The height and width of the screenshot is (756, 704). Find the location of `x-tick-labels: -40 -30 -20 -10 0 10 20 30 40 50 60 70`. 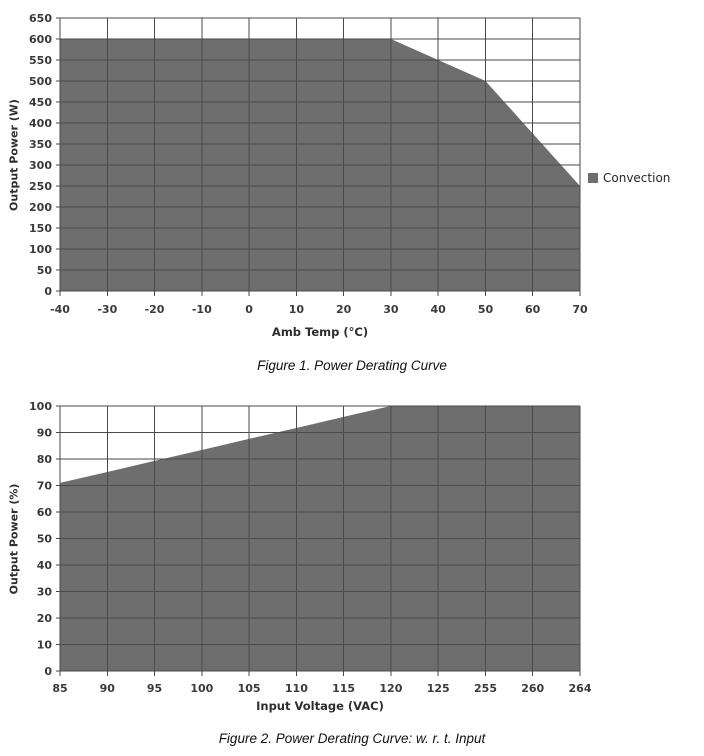

x-tick-labels: -40 -30 -20 -10 0 10 20 30 40 50 60 70 is located at coordinates (319, 309).